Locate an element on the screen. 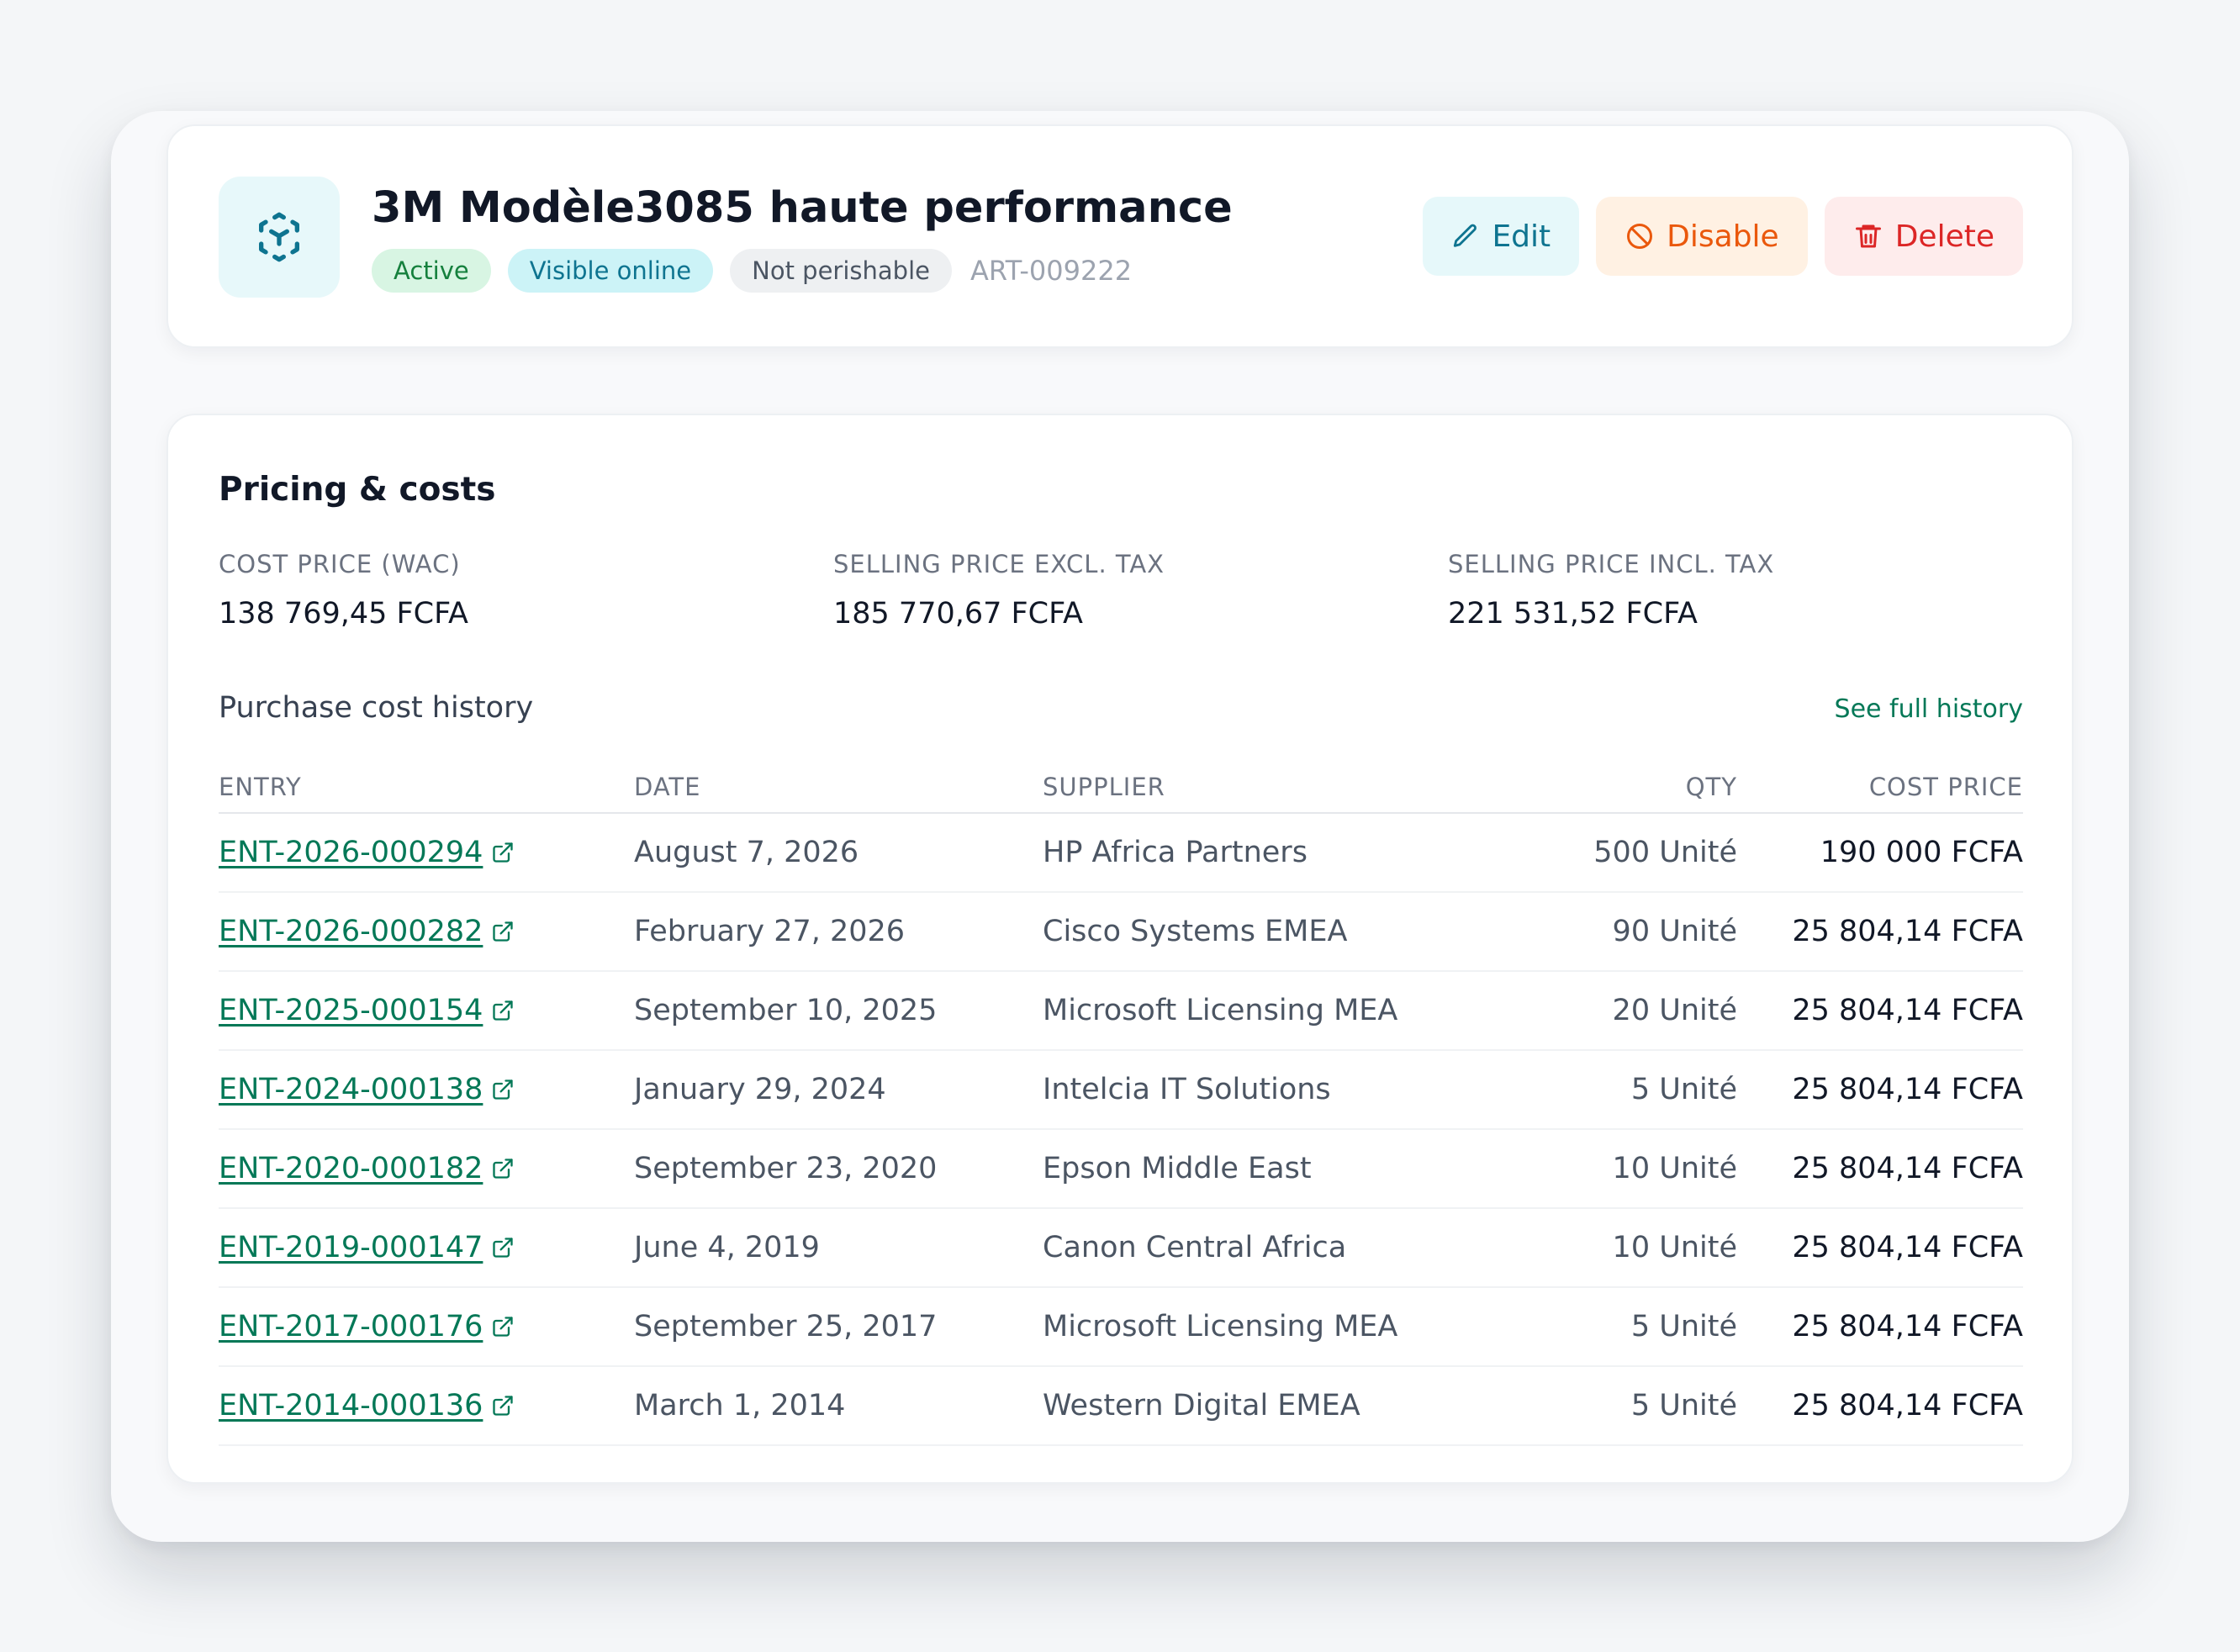 The width and height of the screenshot is (2240, 1652). entry-number: ENT-2017-000176 is located at coordinates (351, 1326).